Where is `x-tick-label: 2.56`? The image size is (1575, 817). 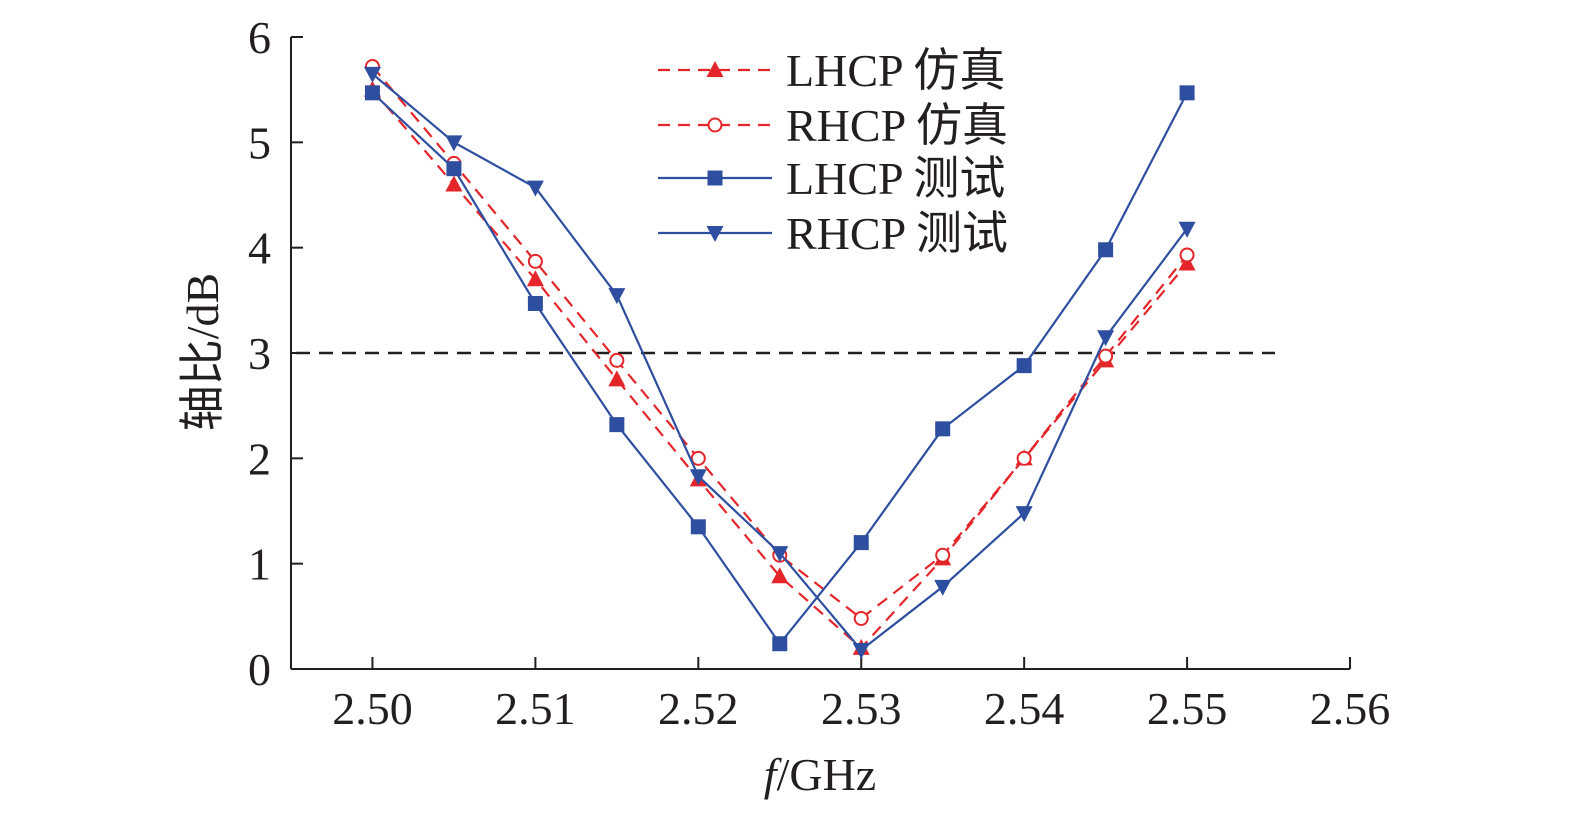 x-tick-label: 2.56 is located at coordinates (1350, 708).